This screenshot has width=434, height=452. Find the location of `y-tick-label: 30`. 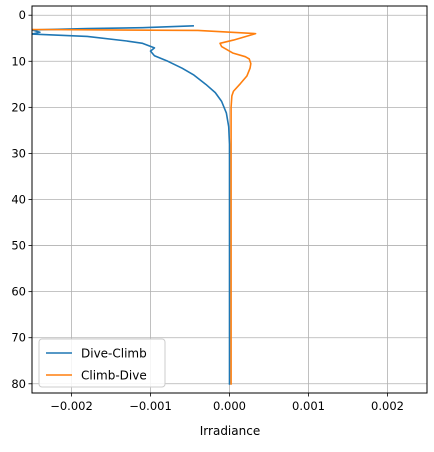

y-tick-label: 30 is located at coordinates (18, 153).